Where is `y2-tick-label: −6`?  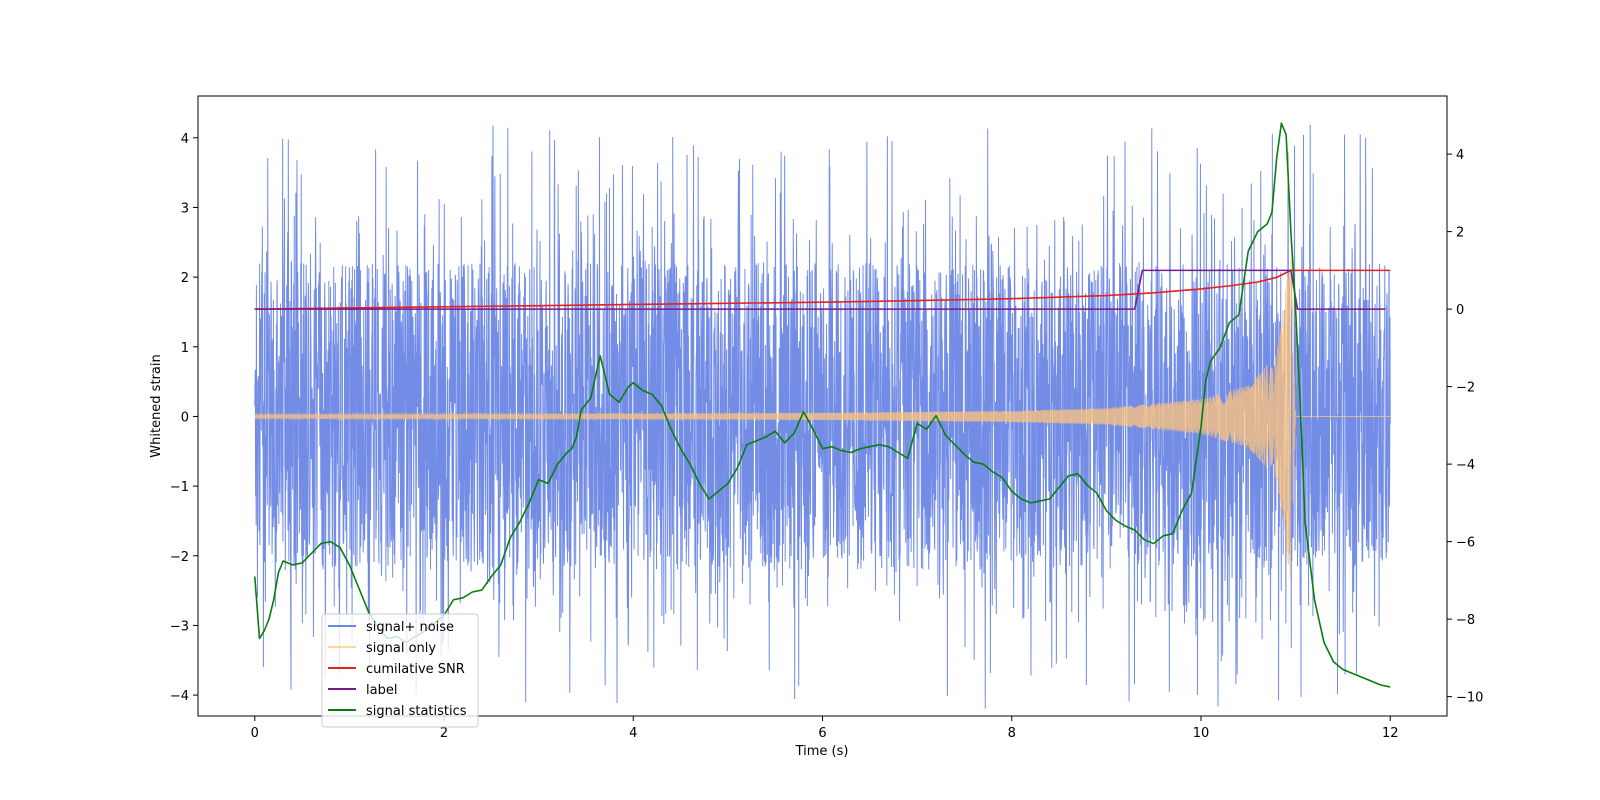
y2-tick-label: −6 is located at coordinates (1465, 543).